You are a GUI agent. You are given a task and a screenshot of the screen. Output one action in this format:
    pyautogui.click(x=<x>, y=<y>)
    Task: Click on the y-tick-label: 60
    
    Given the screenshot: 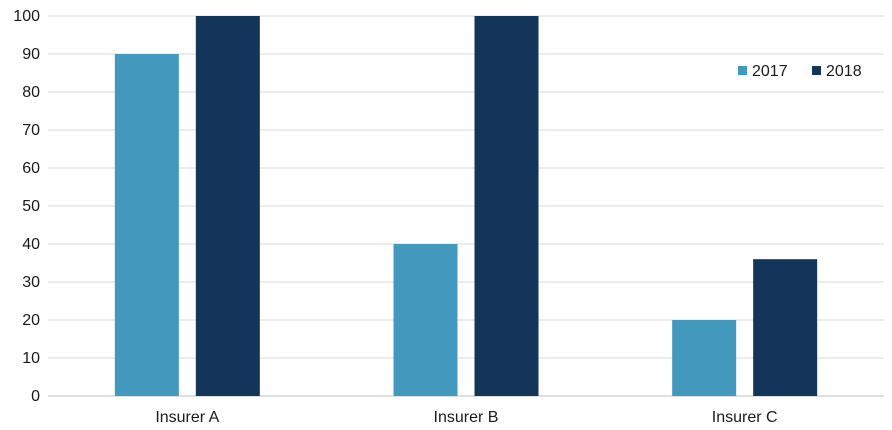 What is the action you would take?
    pyautogui.click(x=31, y=168)
    